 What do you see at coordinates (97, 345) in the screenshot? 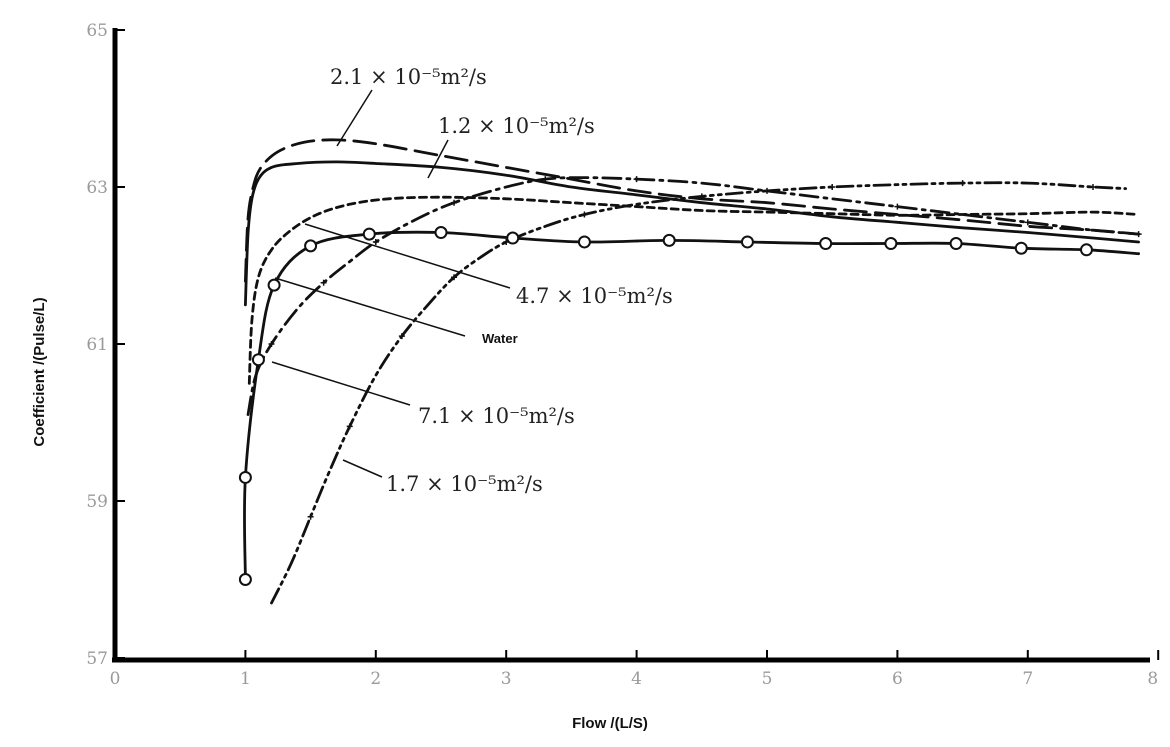
I see `y-tick-label-61: 61` at bounding box center [97, 345].